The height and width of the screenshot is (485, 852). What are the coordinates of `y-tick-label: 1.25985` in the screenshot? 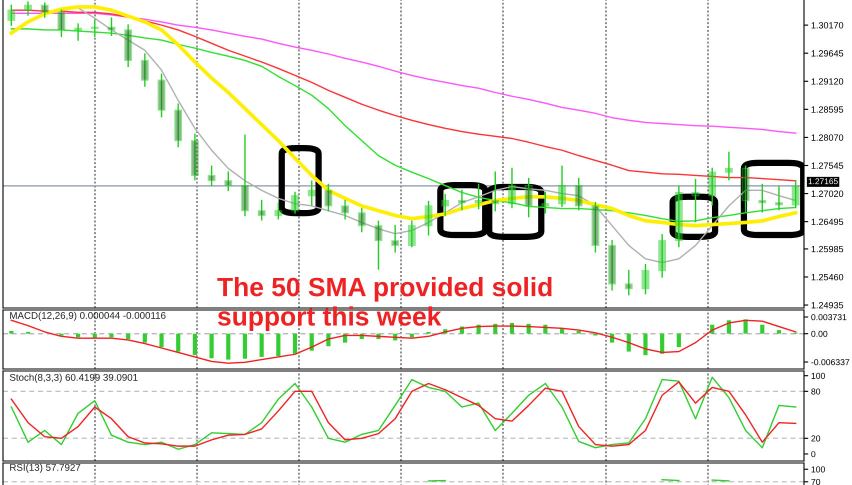 It's located at (828, 249).